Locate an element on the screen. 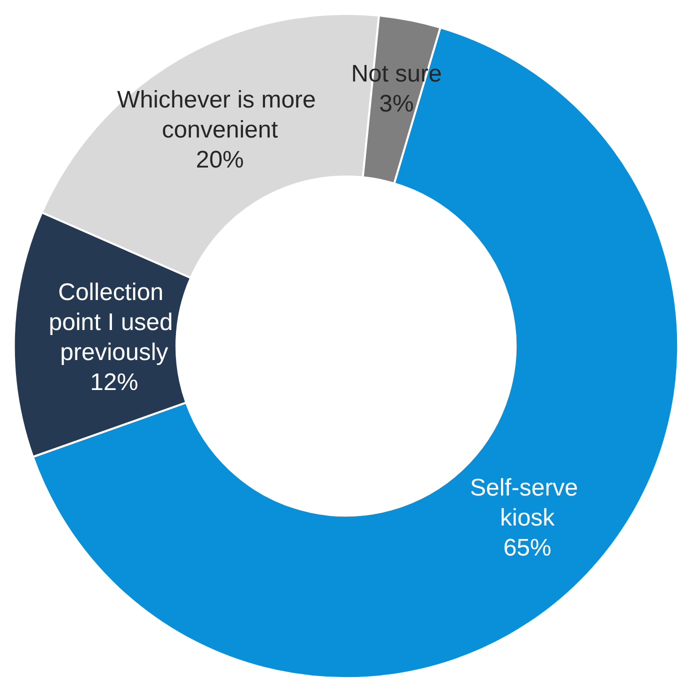  data-label: 65% is located at coordinates (527, 548).